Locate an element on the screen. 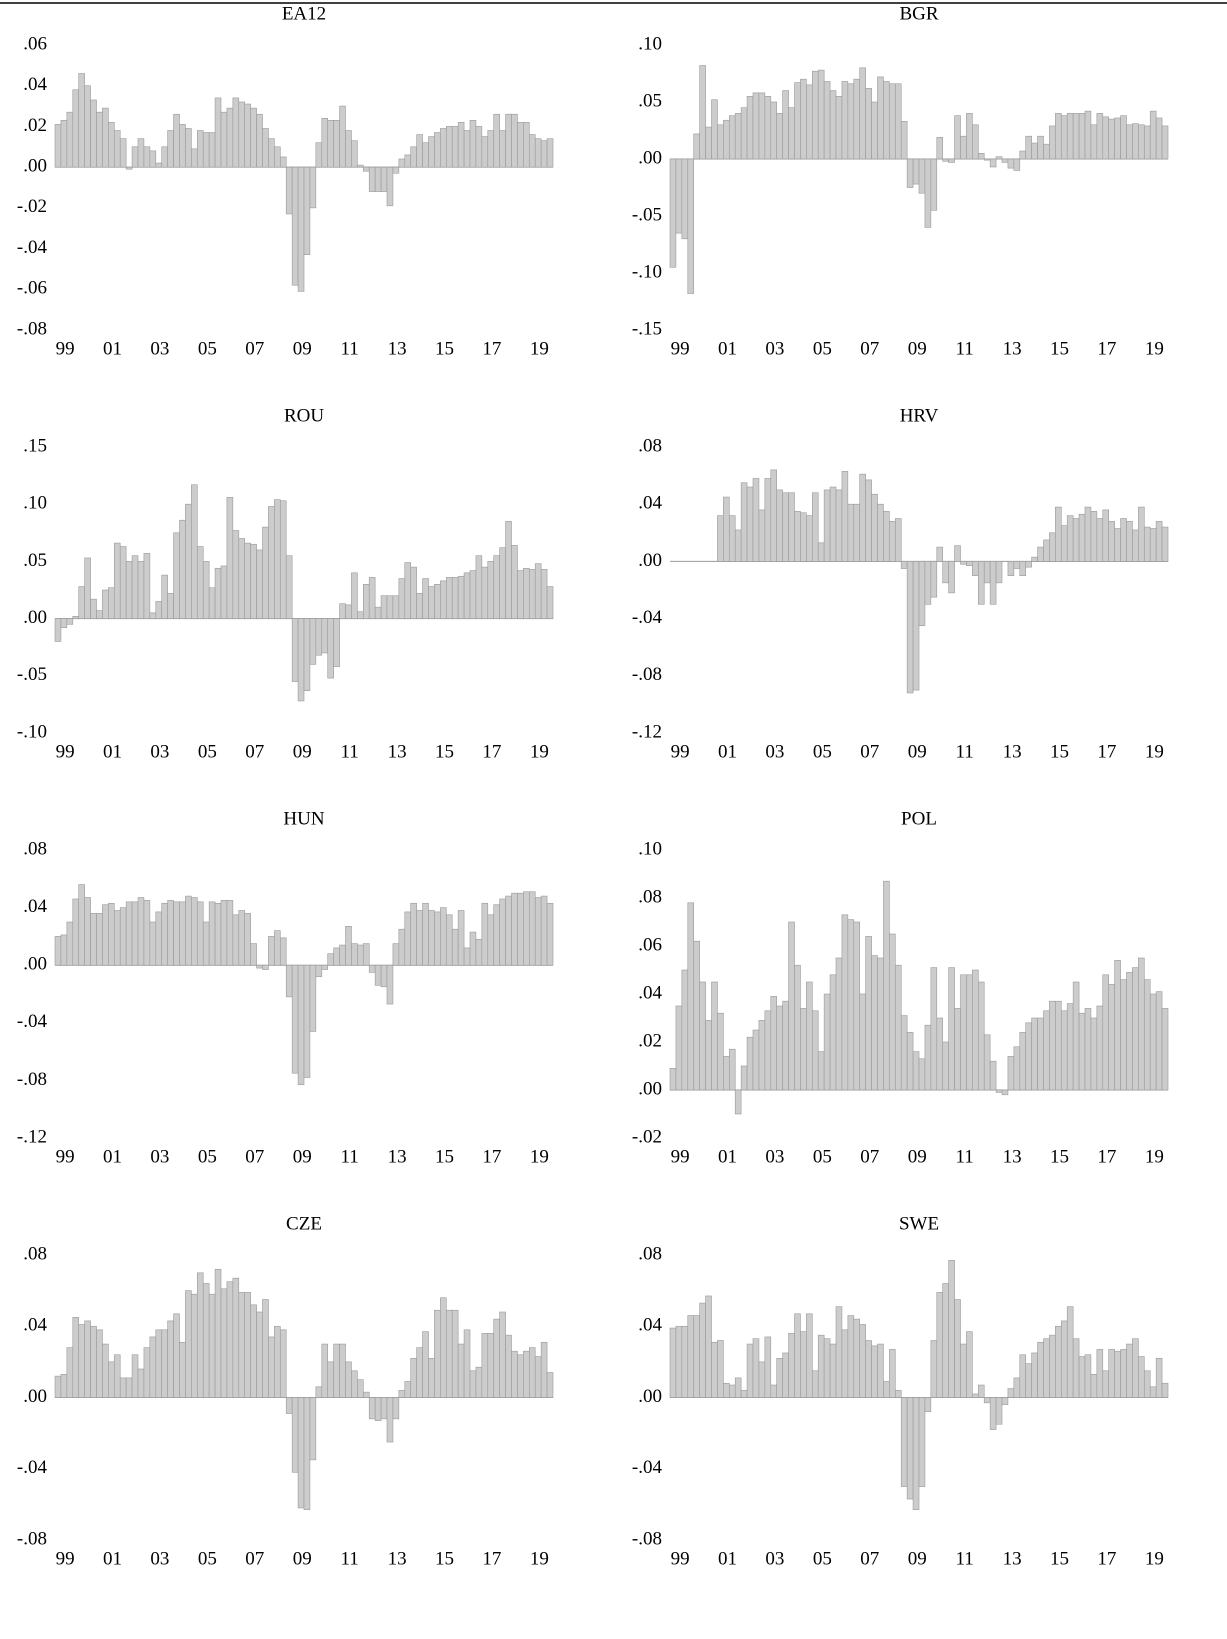 The width and height of the screenshot is (1227, 1639). y-tick-label: -.05 is located at coordinates (647, 214).